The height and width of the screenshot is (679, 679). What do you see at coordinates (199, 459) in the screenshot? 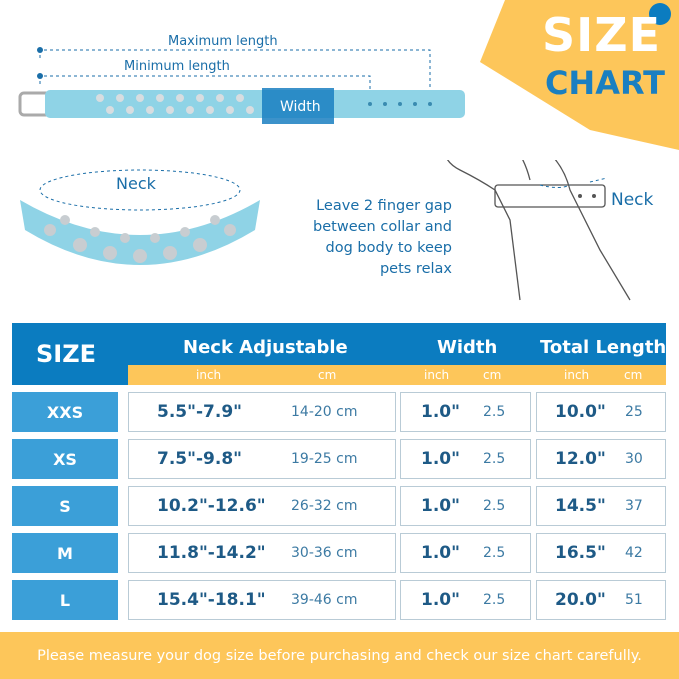
I see `neck-inch: 7.5"-9.8"` at bounding box center [199, 459].